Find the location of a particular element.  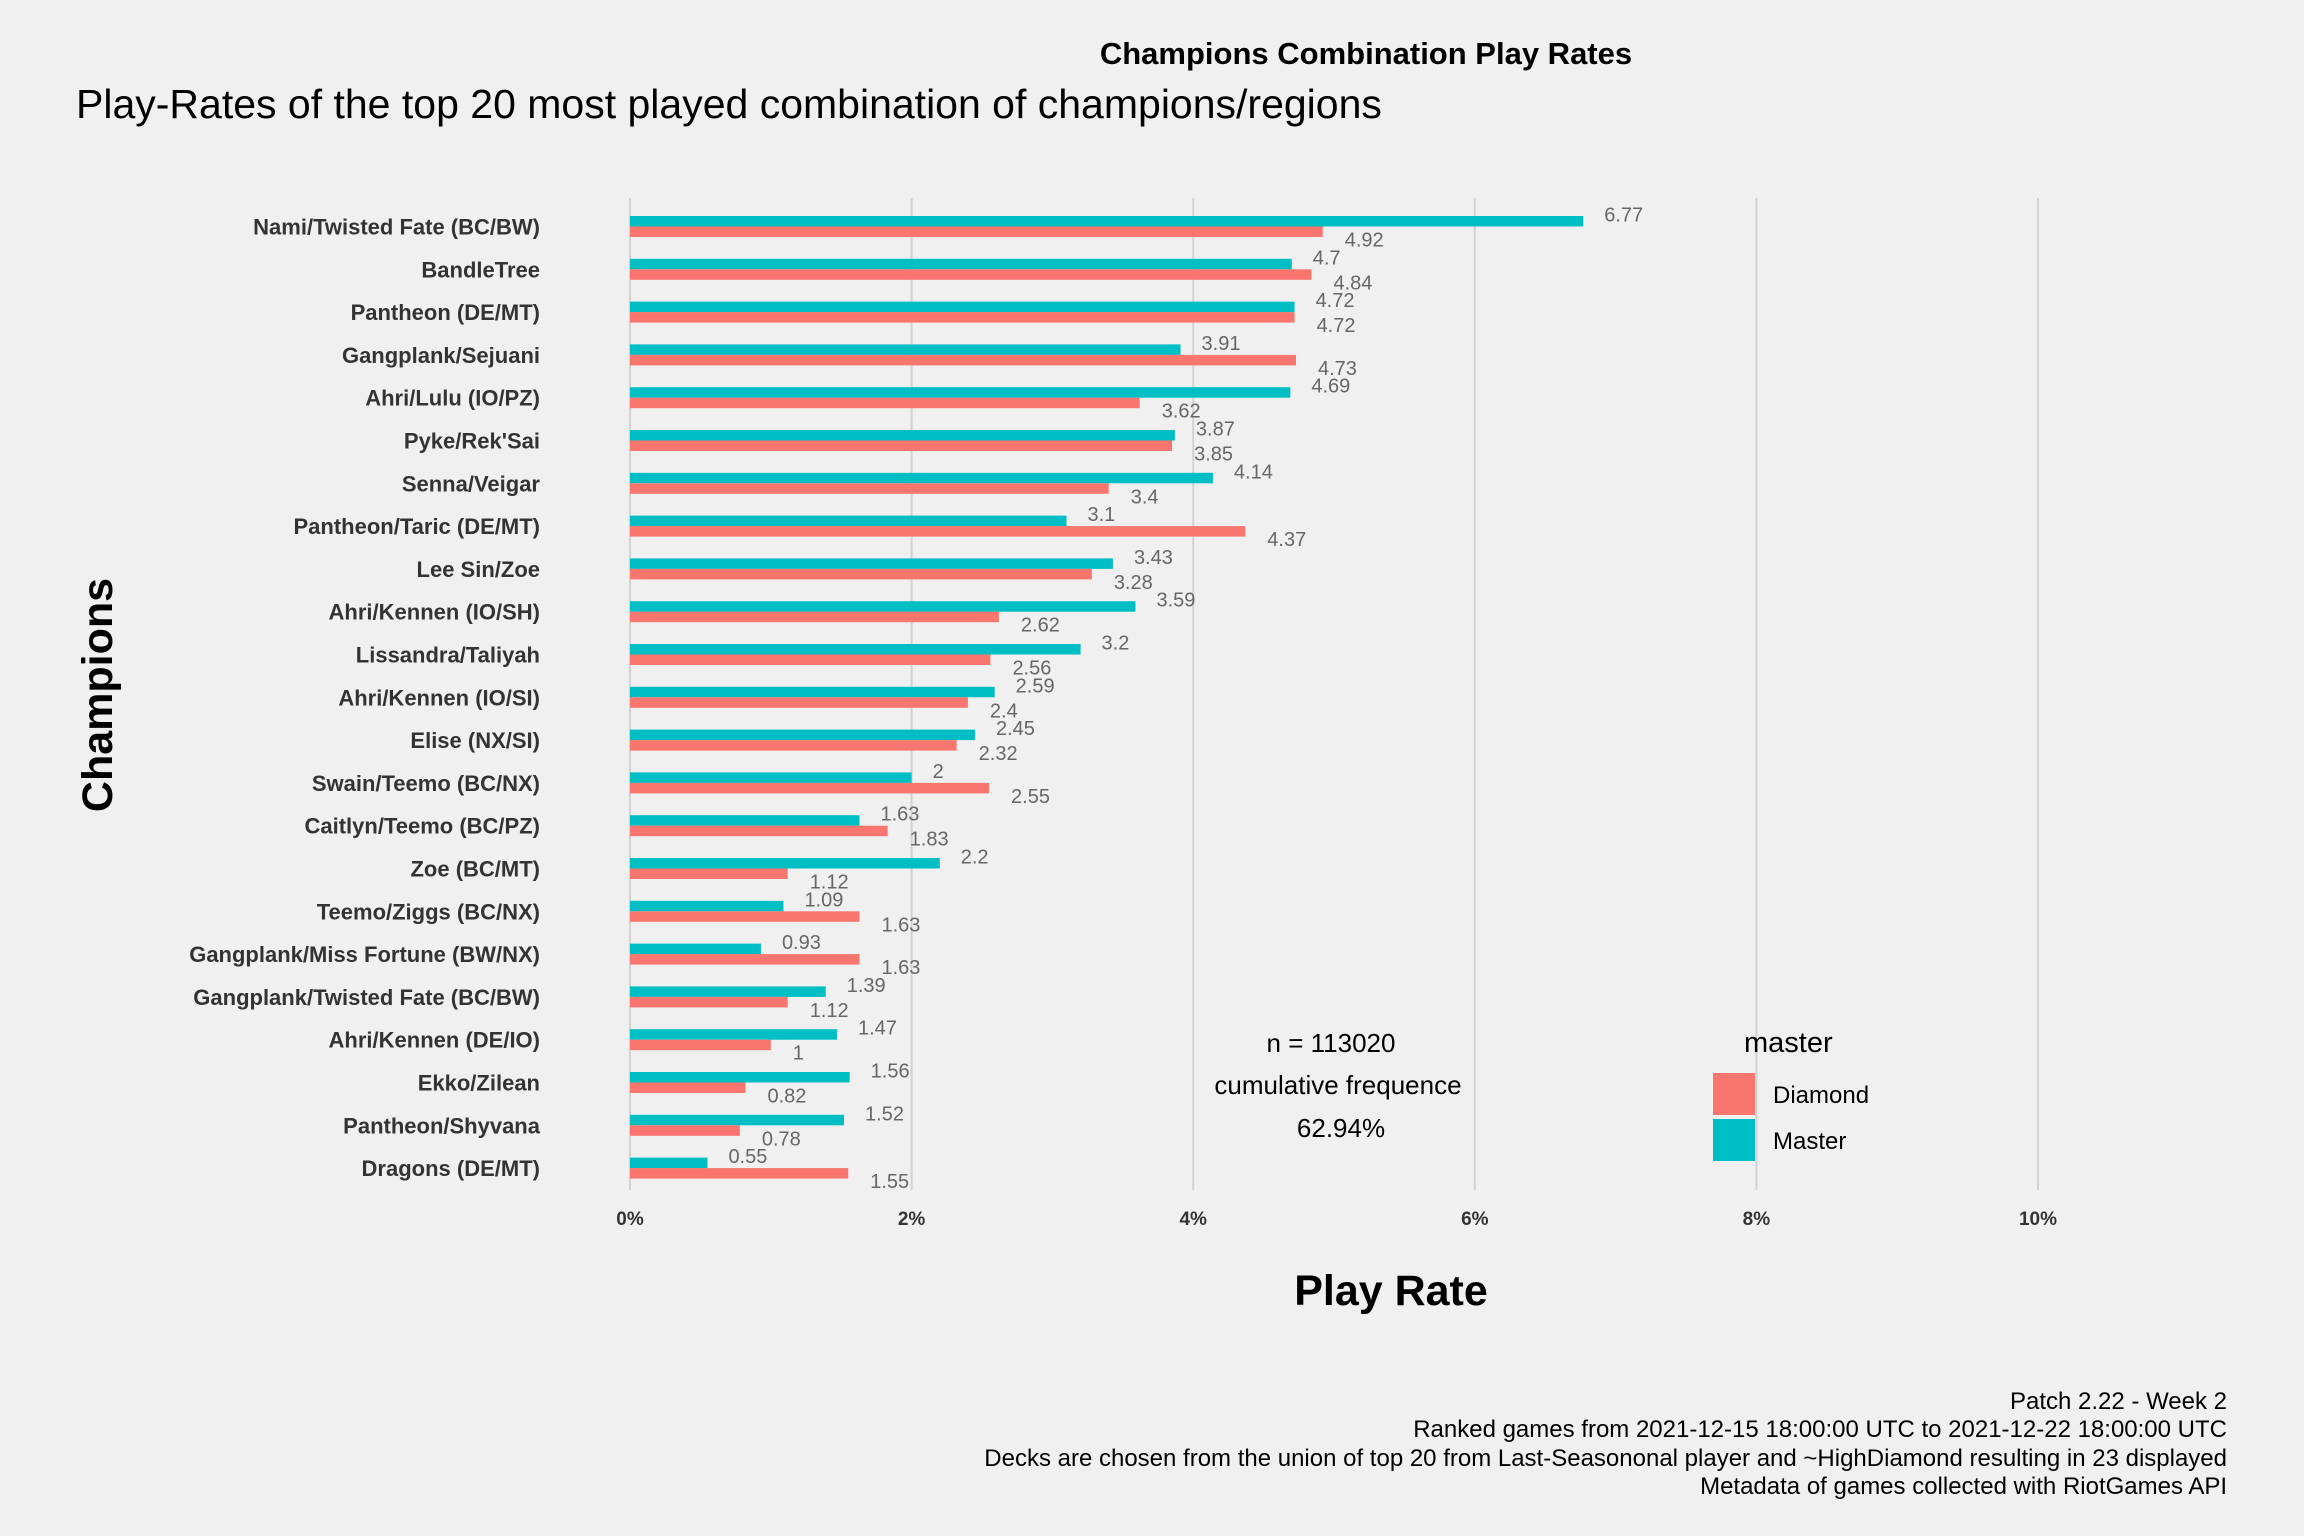

data-label-master-13: 2 is located at coordinates (938, 772).